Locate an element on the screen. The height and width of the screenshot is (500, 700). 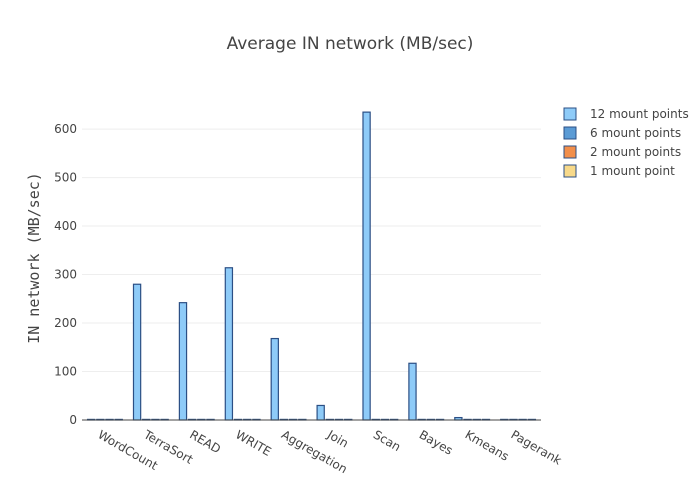
x-tick-label: Kmeans is located at coordinates (487, 445).